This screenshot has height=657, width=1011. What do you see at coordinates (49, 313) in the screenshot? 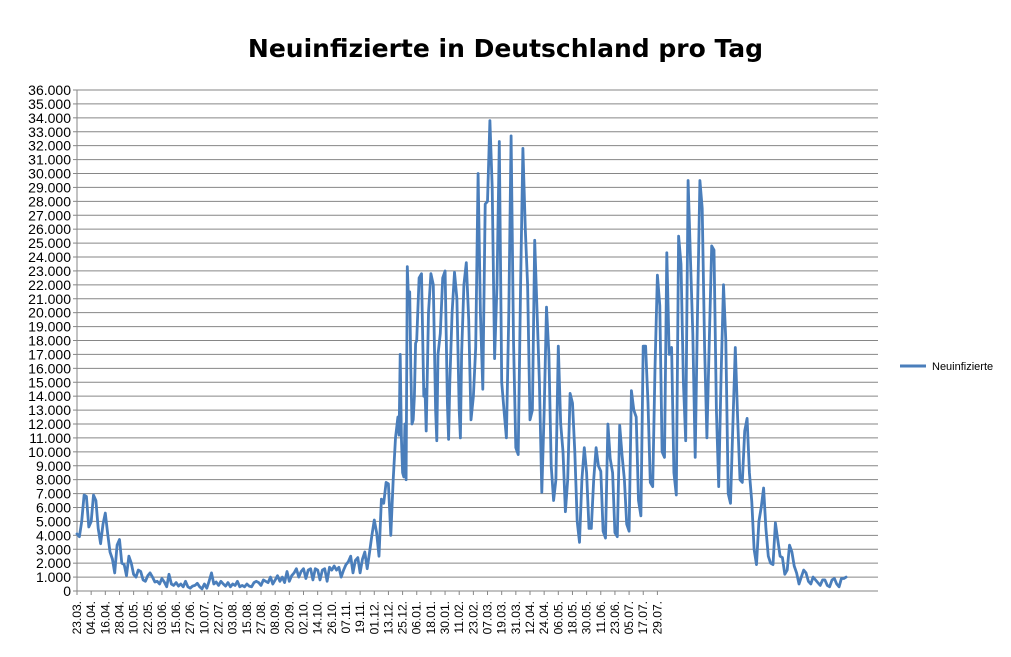
I see `y-tick-label: 20.000` at bounding box center [49, 313].